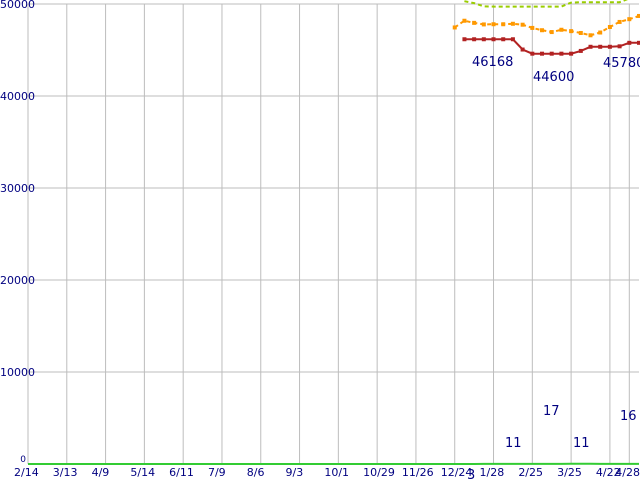 This screenshot has width=640, height=483. What do you see at coordinates (492, 62) in the screenshot?
I see `data-point-label: 46168` at bounding box center [492, 62].